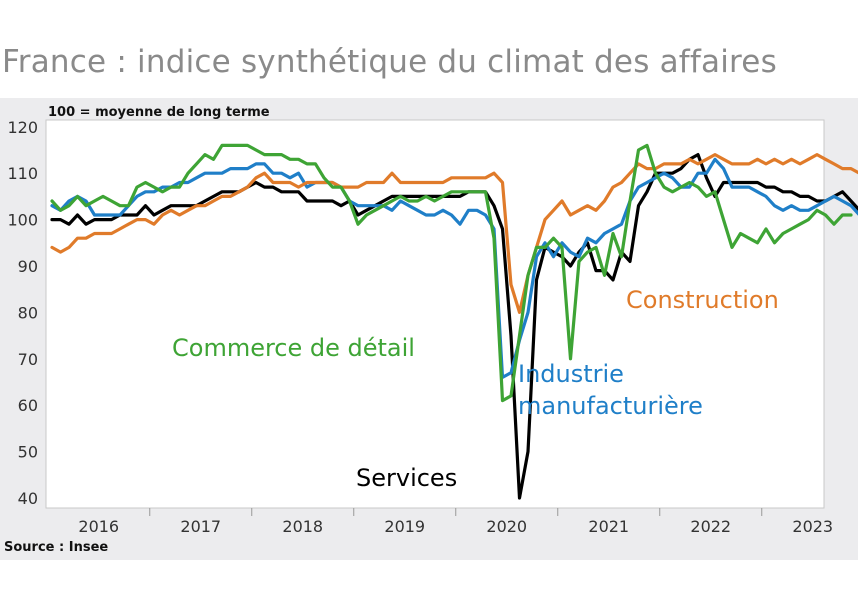 The height and width of the screenshot is (600, 858). Describe the element at coordinates (22, 127) in the screenshot. I see `y-tick-label: 120` at that location.